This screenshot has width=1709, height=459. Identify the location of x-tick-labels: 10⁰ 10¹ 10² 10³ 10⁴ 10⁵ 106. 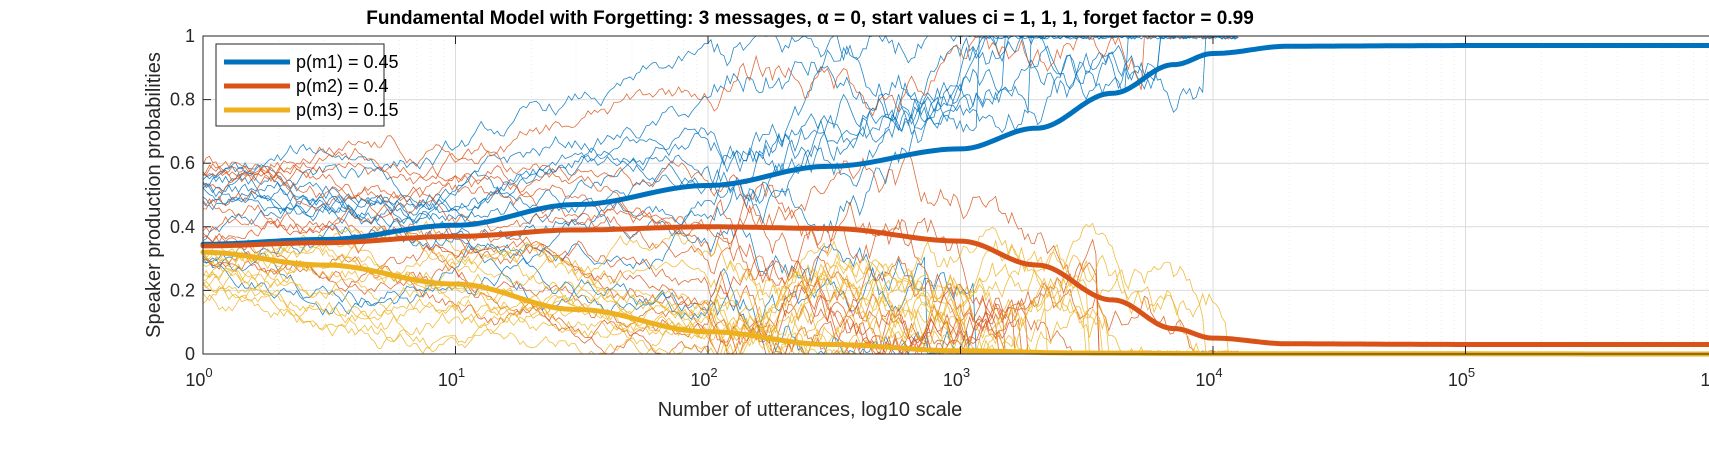
(947, 377).